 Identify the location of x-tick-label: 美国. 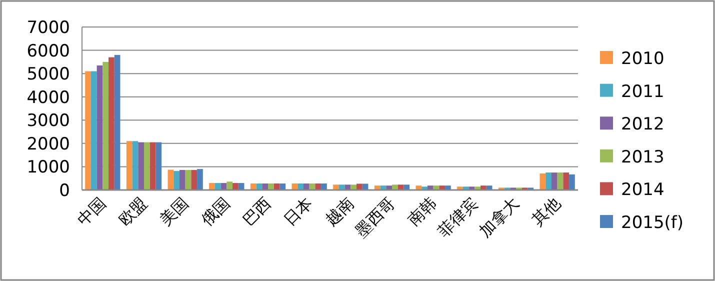
(174, 211).